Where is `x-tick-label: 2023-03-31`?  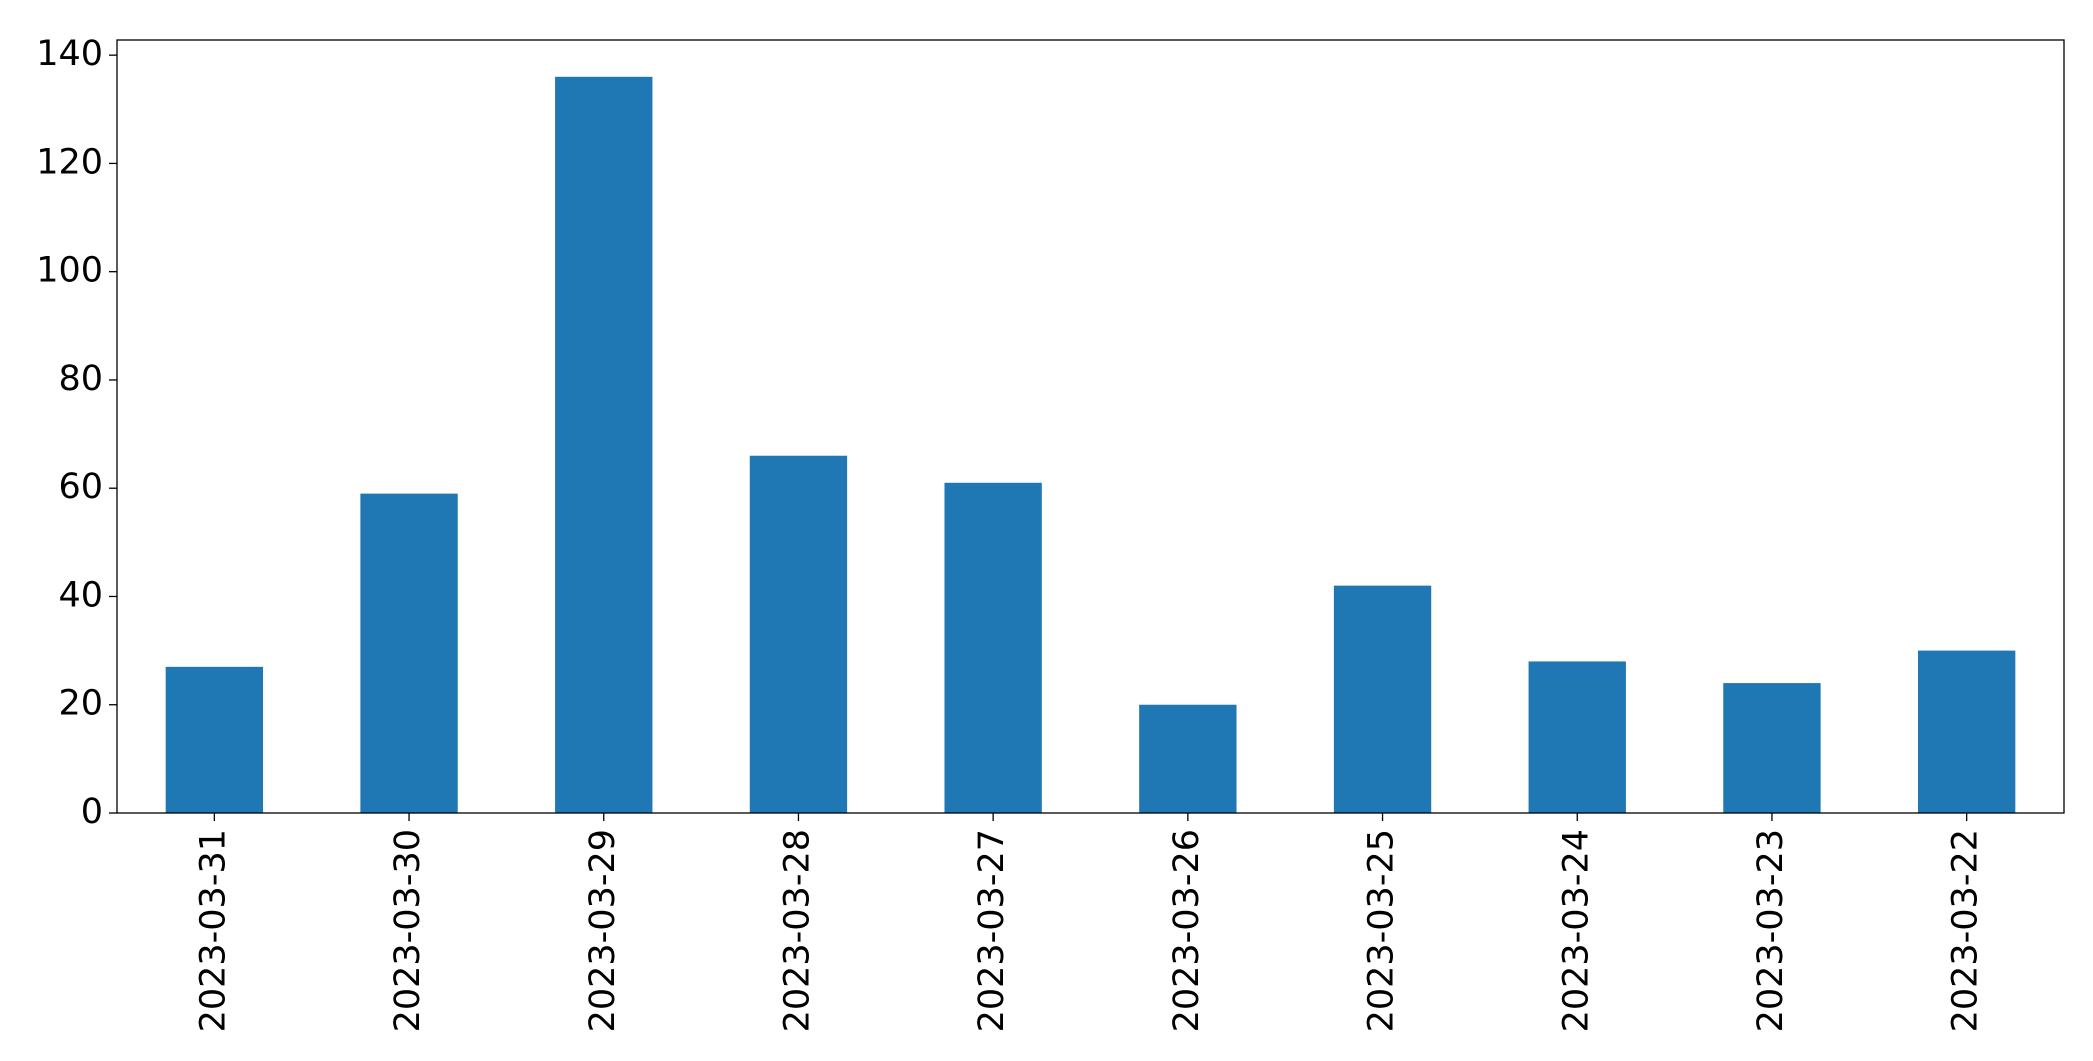 x-tick-label: 2023-03-31 is located at coordinates (213, 930).